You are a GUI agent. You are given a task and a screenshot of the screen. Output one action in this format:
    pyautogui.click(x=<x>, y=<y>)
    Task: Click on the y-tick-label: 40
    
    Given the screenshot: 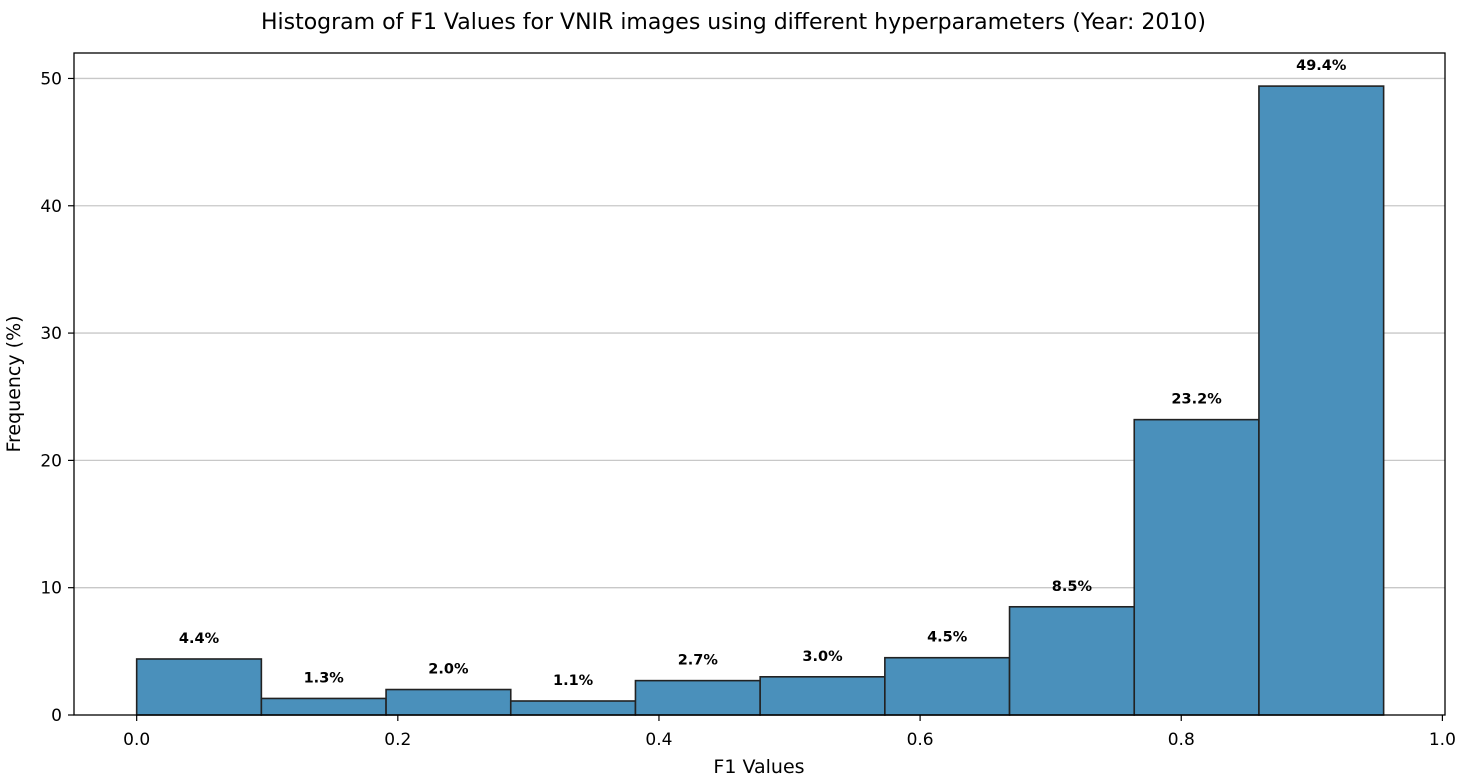 What is the action you would take?
    pyautogui.click(x=51, y=207)
    